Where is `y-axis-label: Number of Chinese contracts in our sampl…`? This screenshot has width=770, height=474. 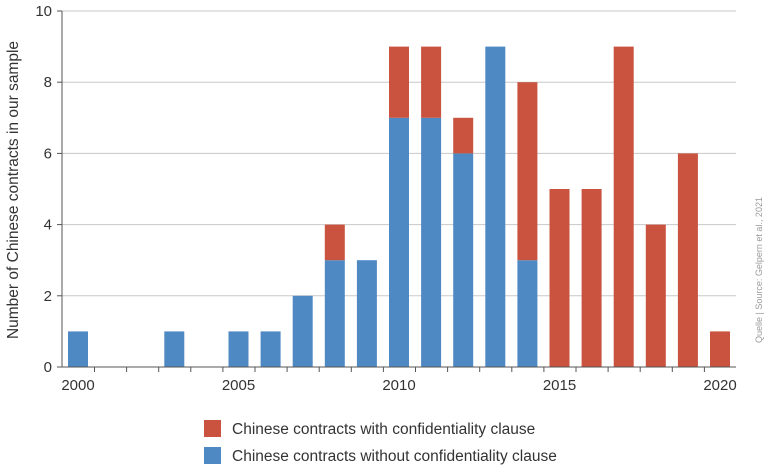
y-axis-label: Number of Chinese contracts in our sampl… is located at coordinates (13, 190).